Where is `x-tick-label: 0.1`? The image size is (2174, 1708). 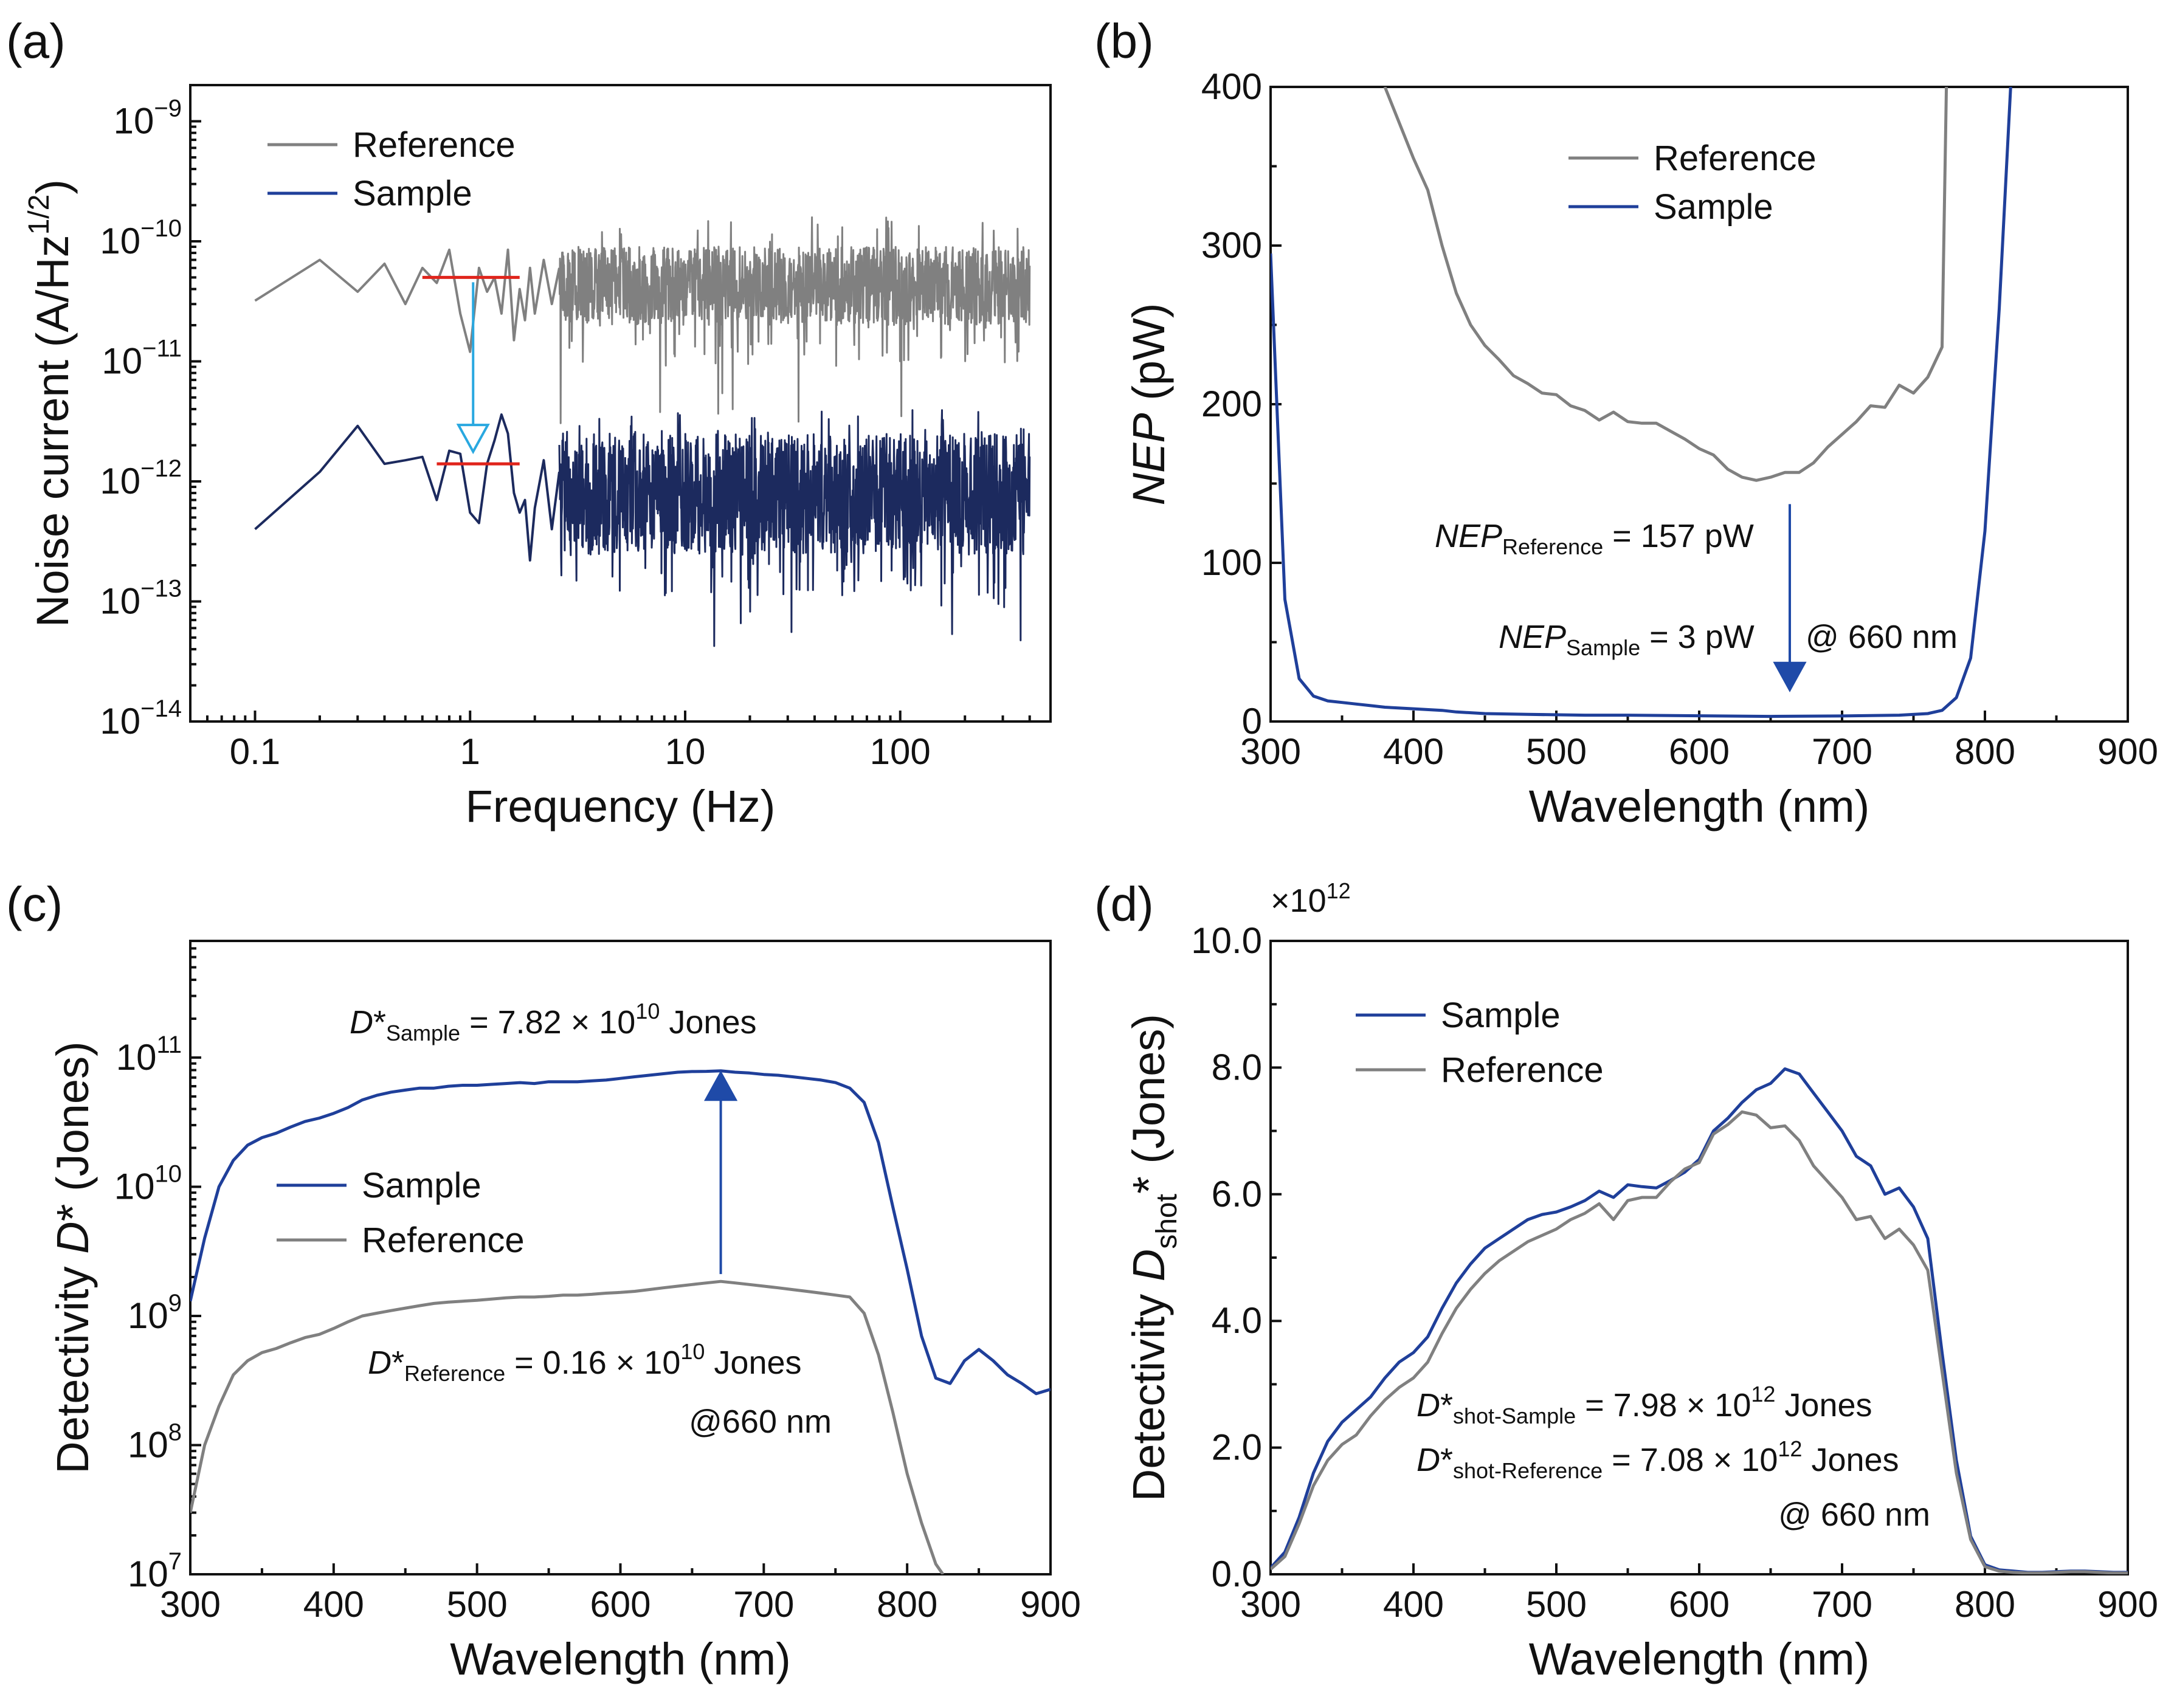 x-tick-label: 0.1 is located at coordinates (255, 751).